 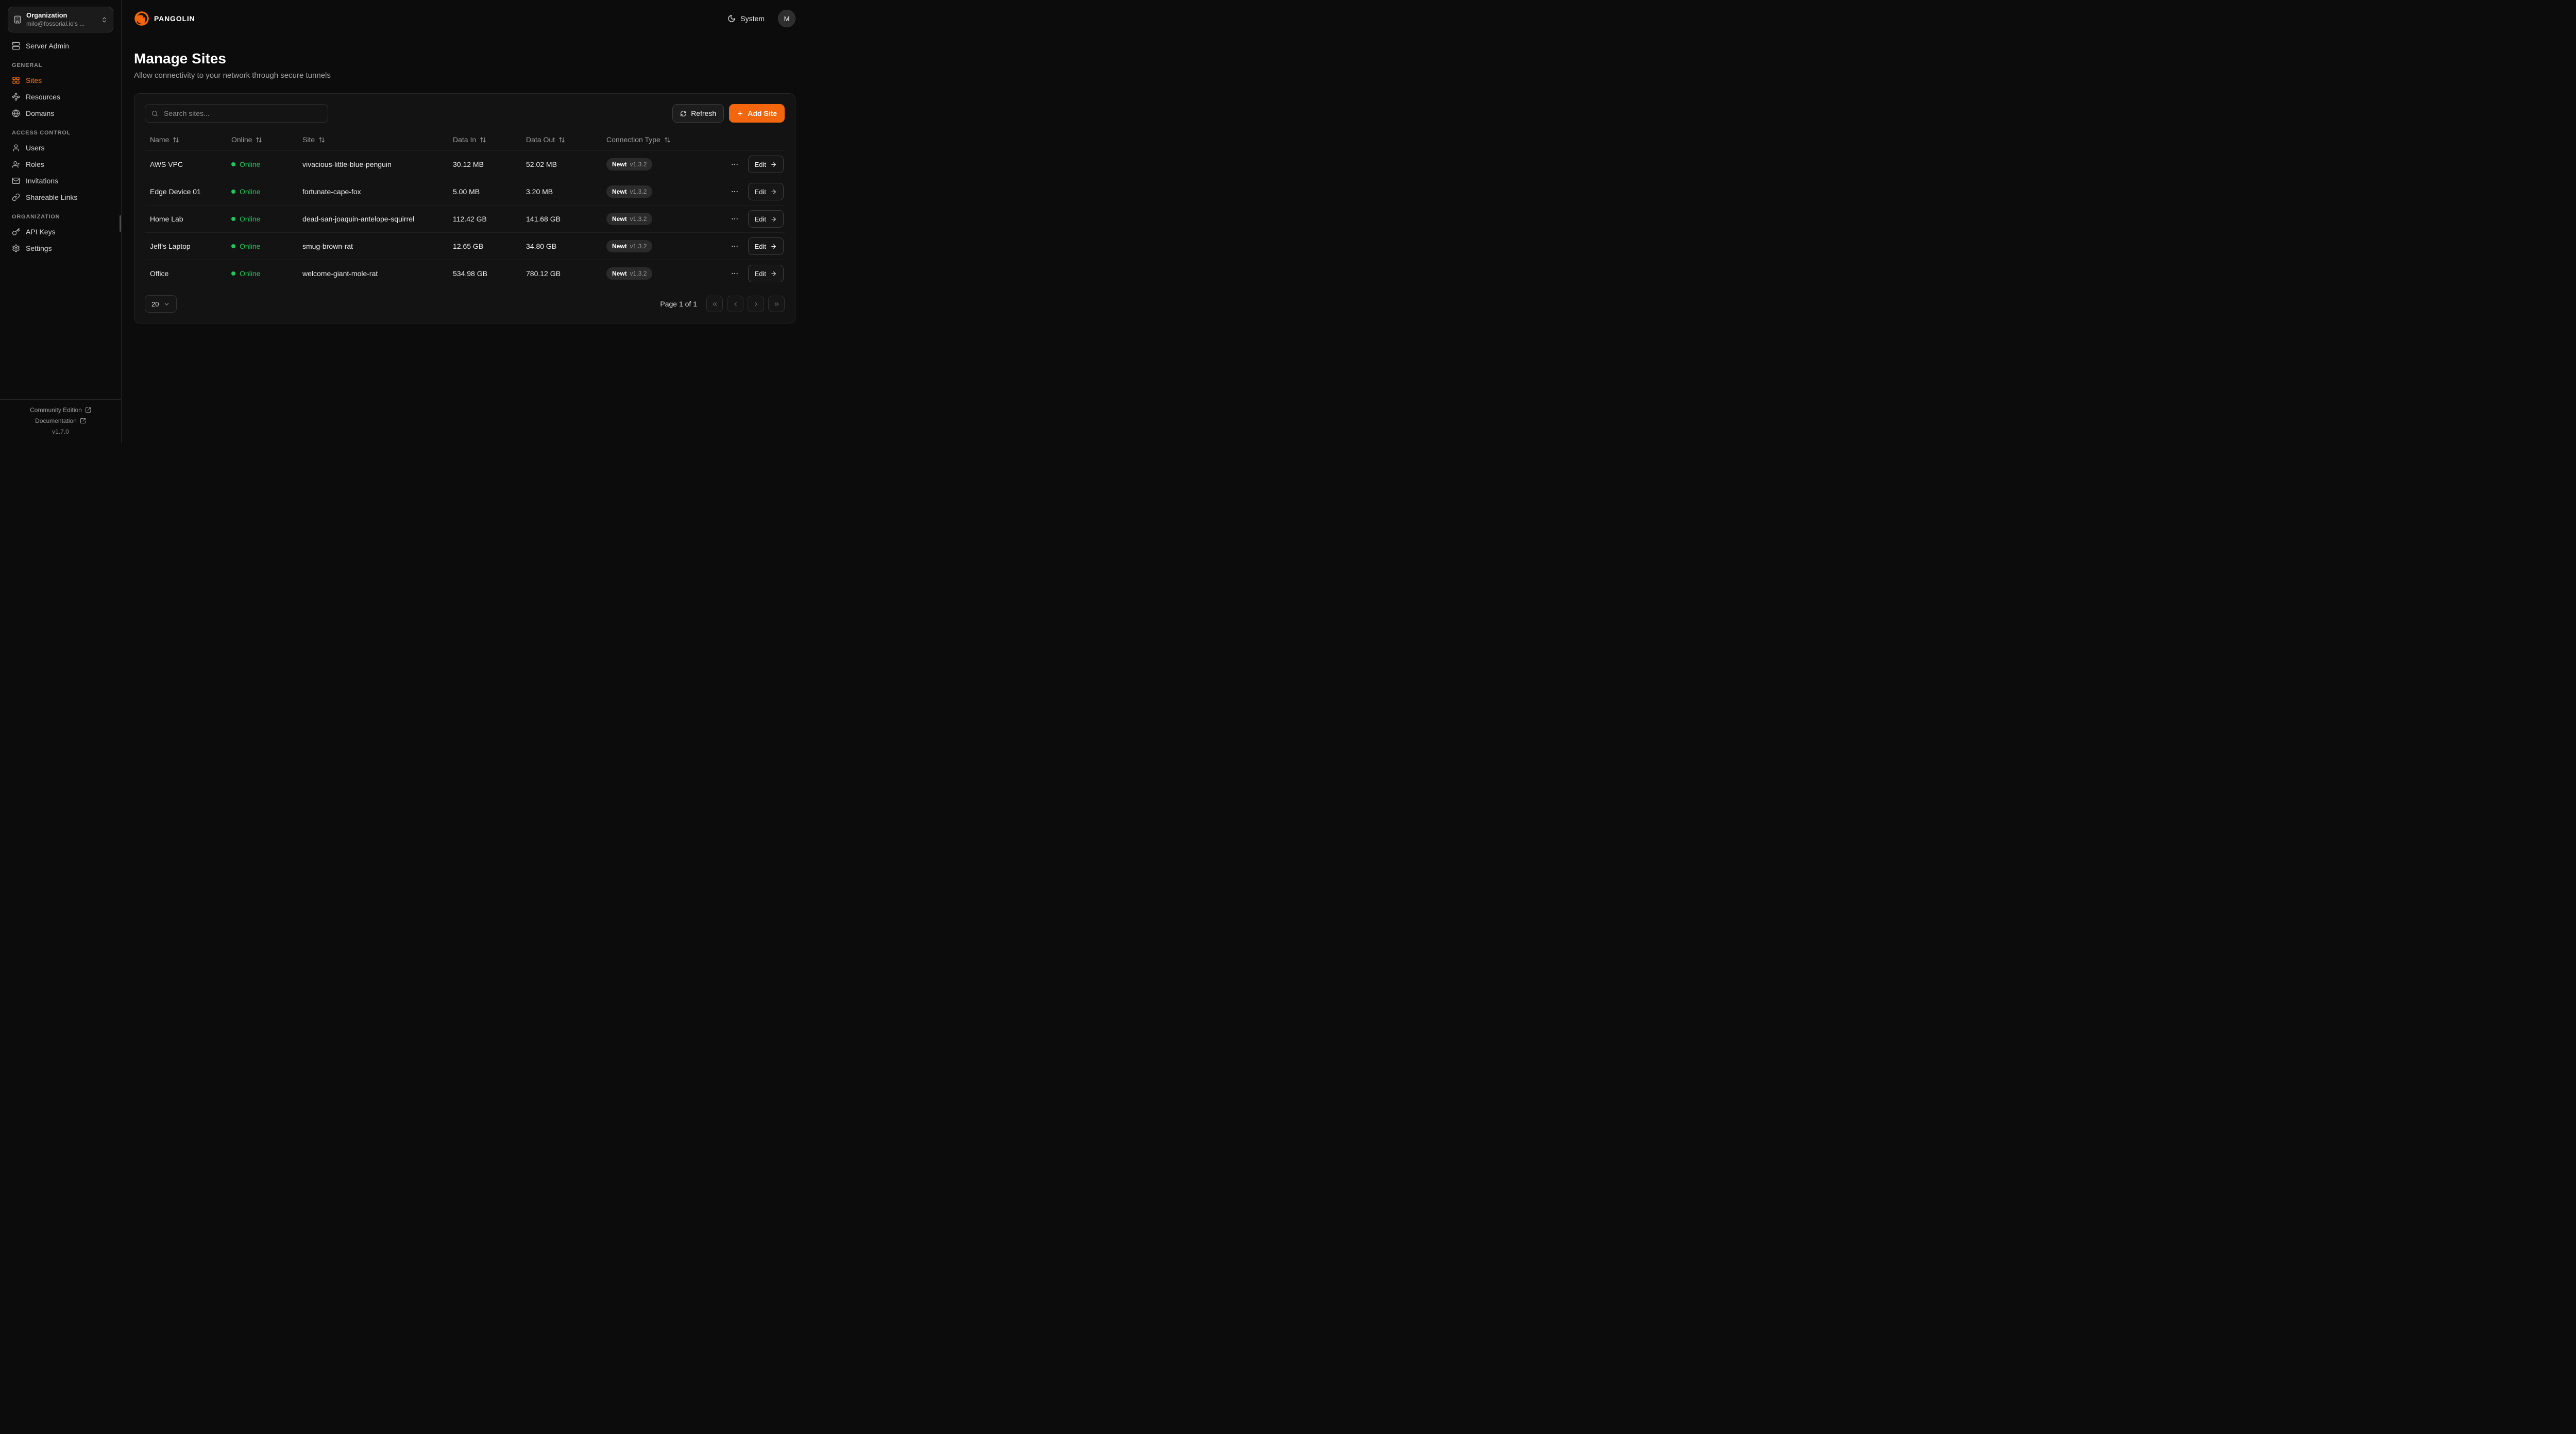 What do you see at coordinates (16, 97) in the screenshot?
I see `resources-waypoints-icon` at bounding box center [16, 97].